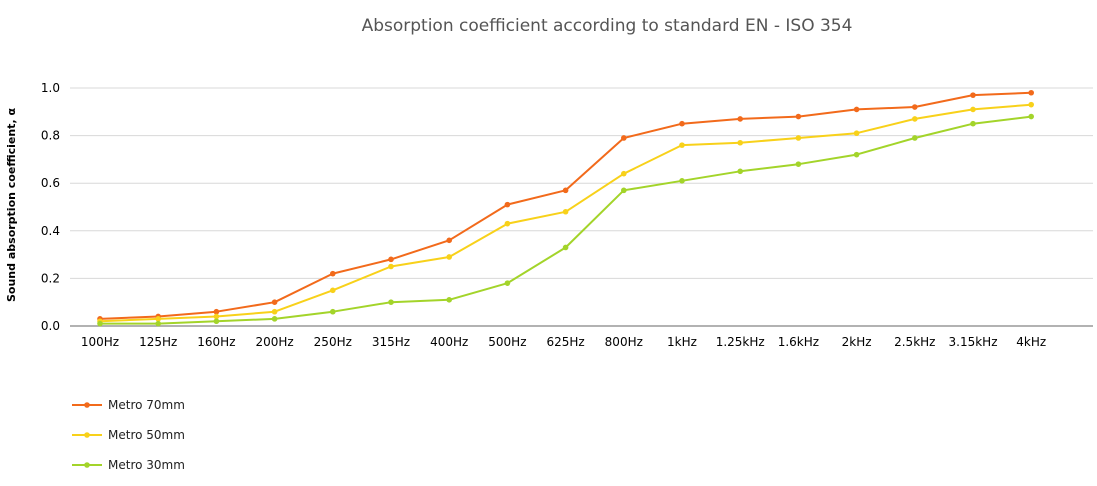 The width and height of the screenshot is (1097, 486). I want to click on x-tick-label: 1.6kHz, so click(798, 342).